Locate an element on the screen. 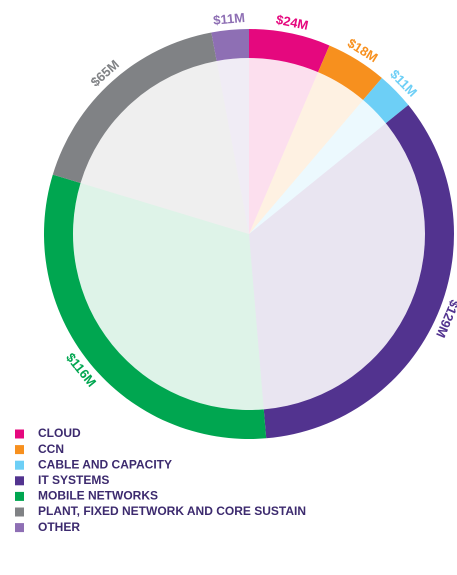 Image resolution: width=457 pixels, height=575 pixels. legend-label: CLOUD is located at coordinates (59, 433).